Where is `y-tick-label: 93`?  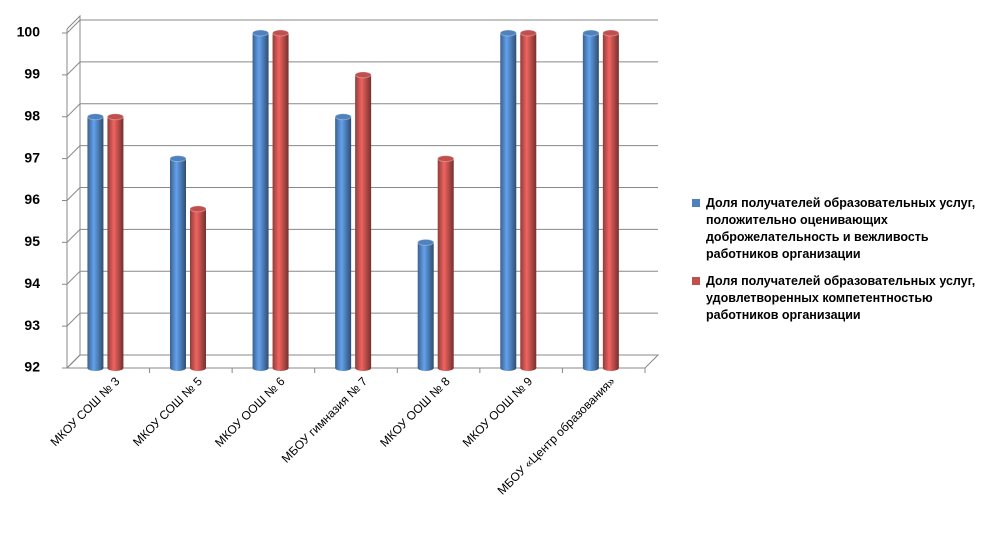
y-tick-label: 93 is located at coordinates (32, 325).